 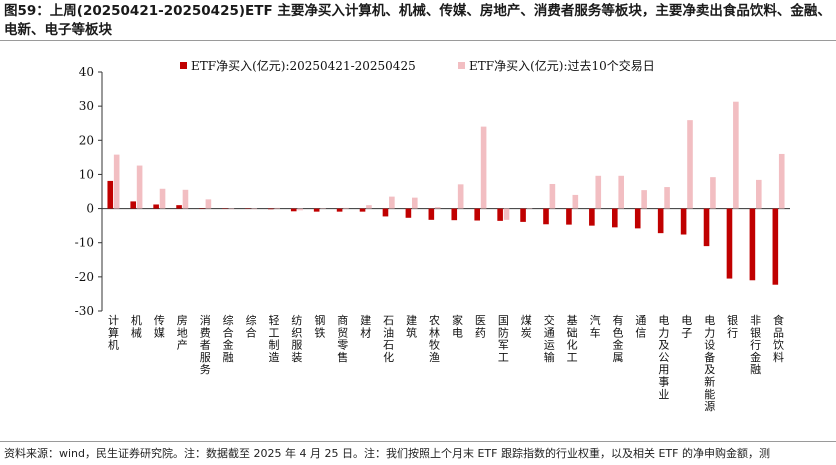 What do you see at coordinates (418, 441) in the screenshot?
I see `source-rule` at bounding box center [418, 441].